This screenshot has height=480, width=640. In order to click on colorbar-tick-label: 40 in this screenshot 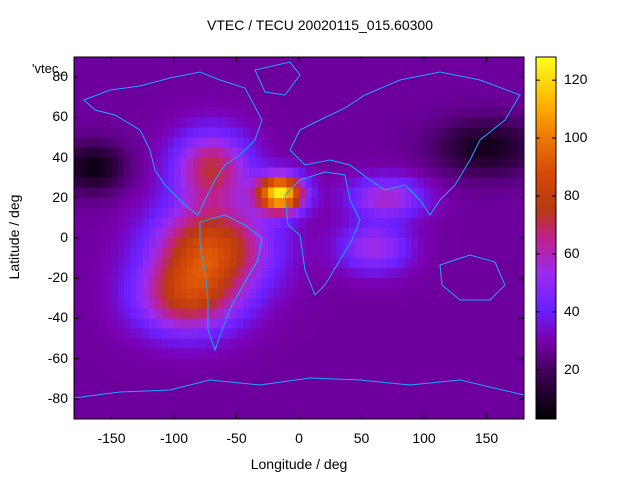, I will do `click(572, 310)`.